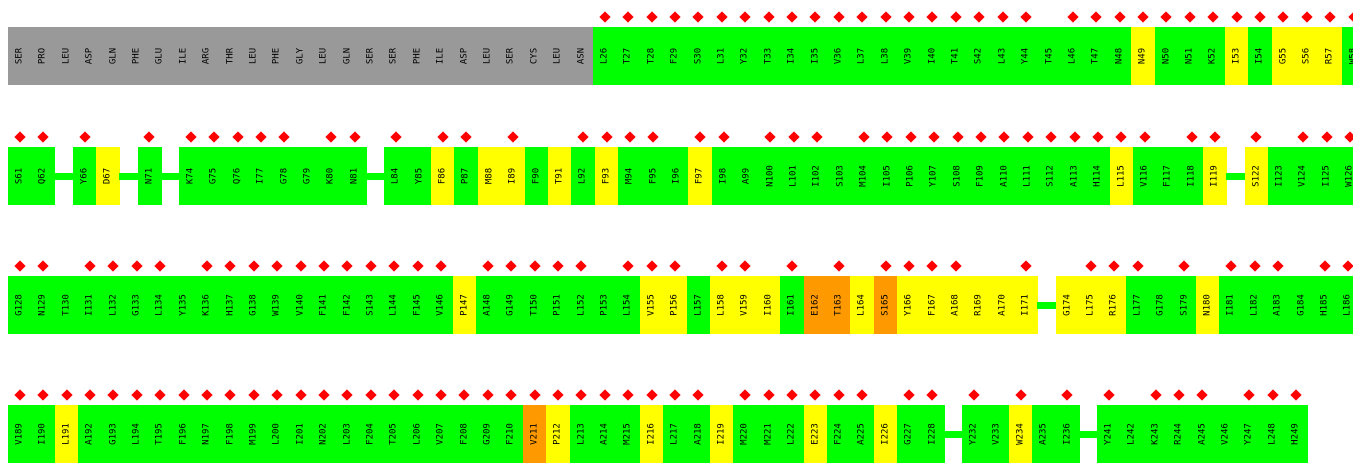  I want to click on residue-label: N180, so click(1207, 305).